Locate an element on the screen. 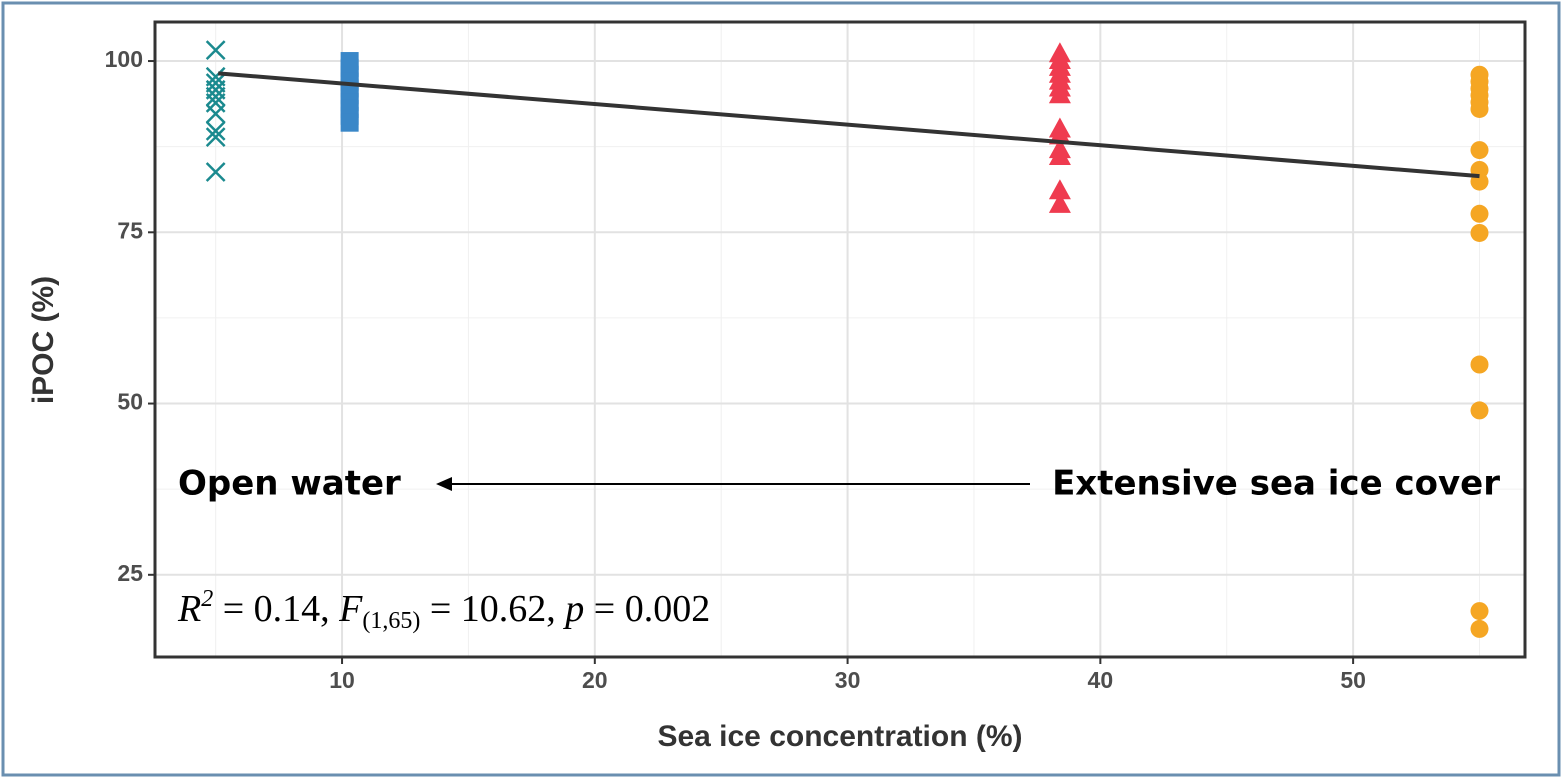 The width and height of the screenshot is (1563, 784). x-tick-label: 20 is located at coordinates (595, 680).